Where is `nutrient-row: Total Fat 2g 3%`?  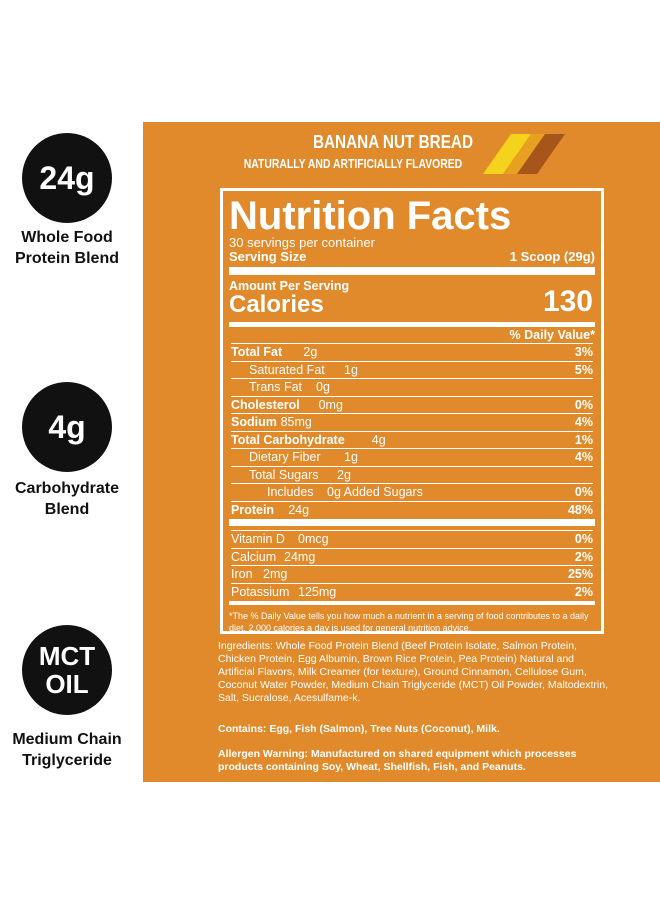
nutrient-row: Total Fat 2g 3% is located at coordinates (412, 352).